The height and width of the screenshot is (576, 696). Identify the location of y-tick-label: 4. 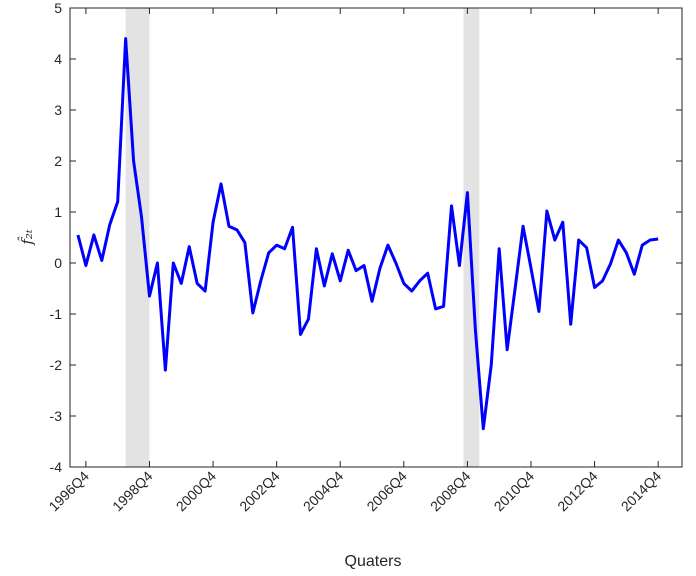
(58, 59).